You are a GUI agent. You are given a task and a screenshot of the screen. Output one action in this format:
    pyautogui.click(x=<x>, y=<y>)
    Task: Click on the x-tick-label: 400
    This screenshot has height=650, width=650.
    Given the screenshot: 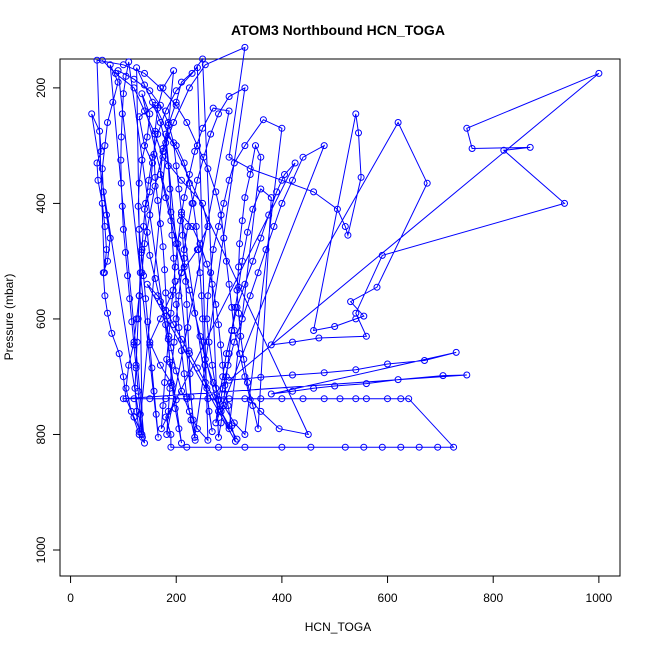 What is the action you would take?
    pyautogui.click(x=282, y=598)
    